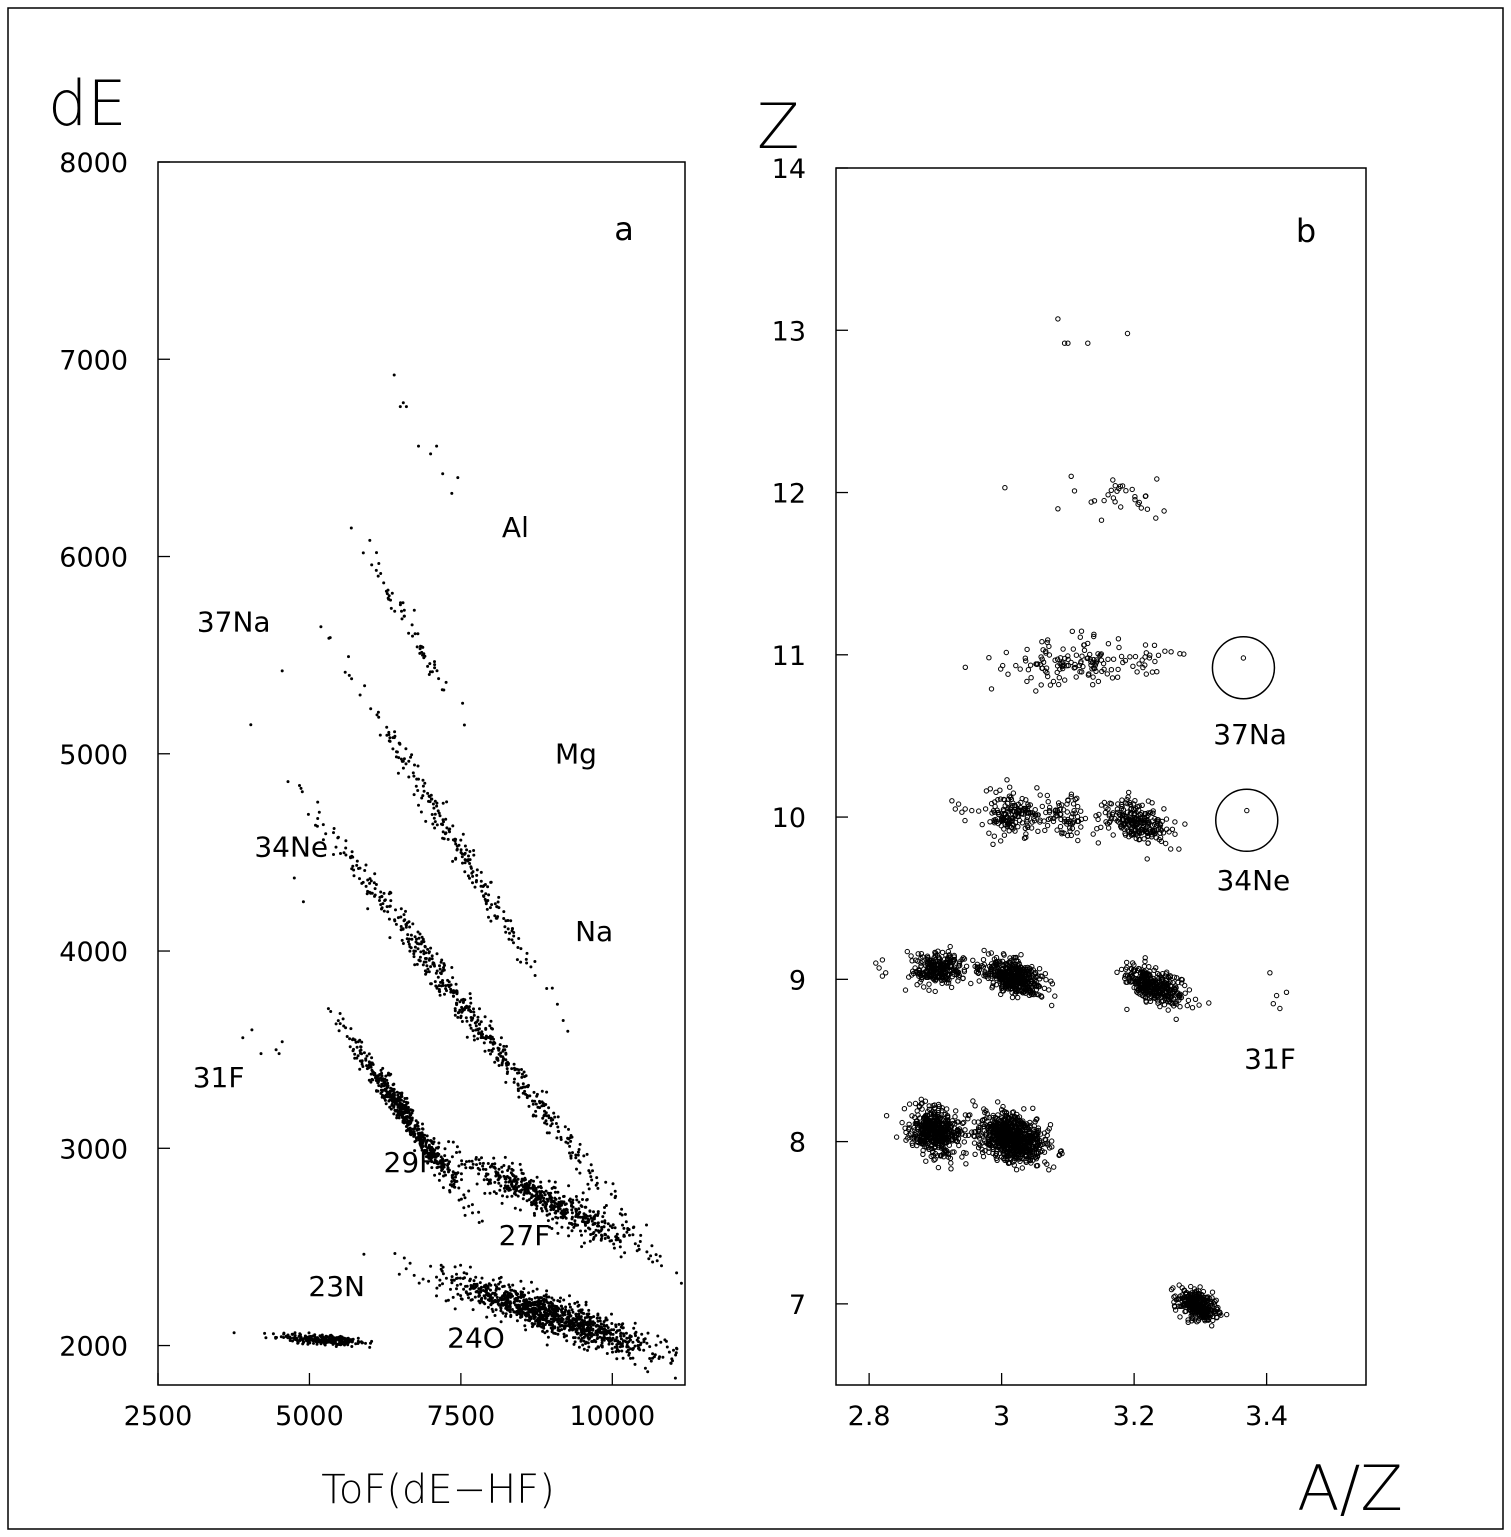  I want to click on panel-a-ytick-label: 8000, so click(93, 163).